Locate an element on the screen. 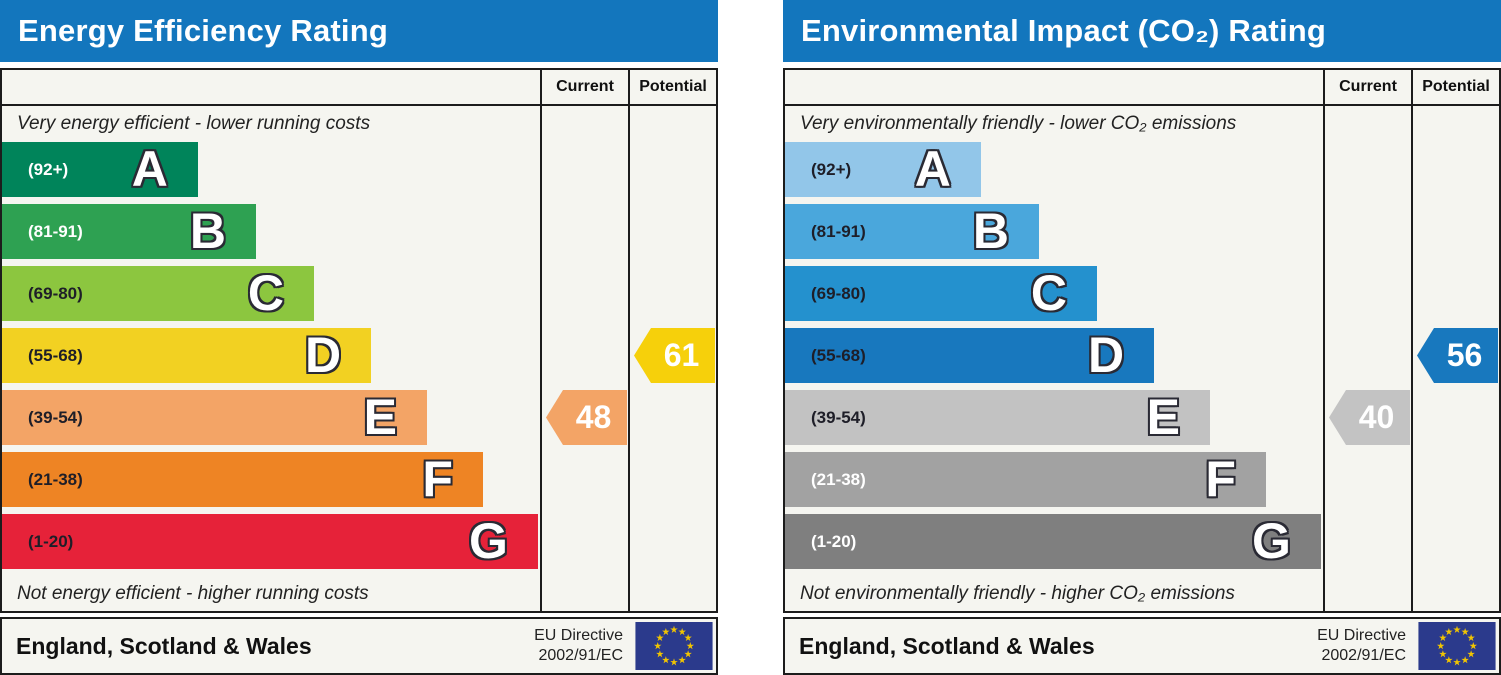 This screenshot has height=675, width=1501. band-row-g: (1-20) G is located at coordinates (1054, 544).